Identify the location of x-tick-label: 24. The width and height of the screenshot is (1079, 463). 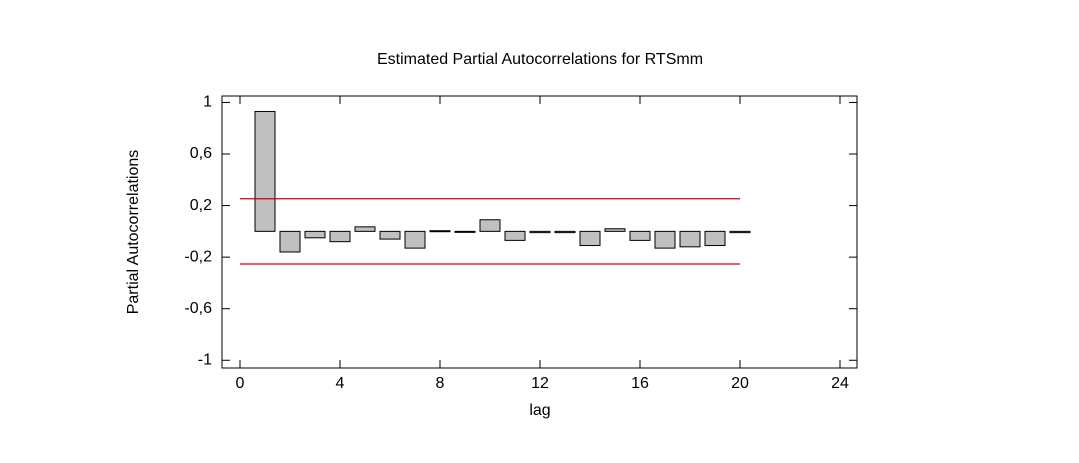
(840, 383).